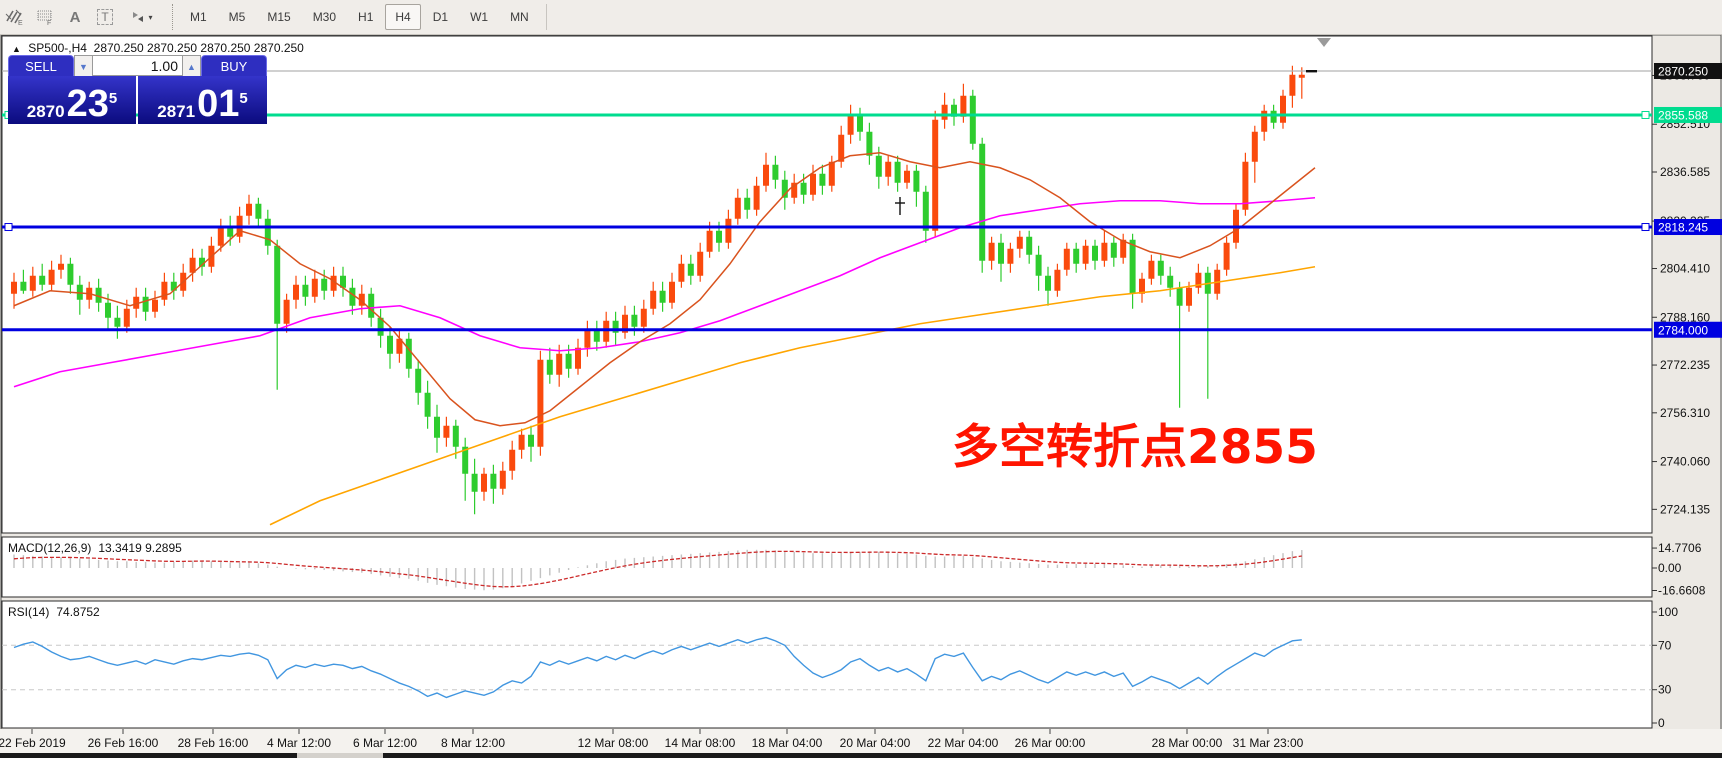 This screenshot has width=1722, height=758. Describe the element at coordinates (1665, 690) in the screenshot. I see `svg-text: 30` at that location.